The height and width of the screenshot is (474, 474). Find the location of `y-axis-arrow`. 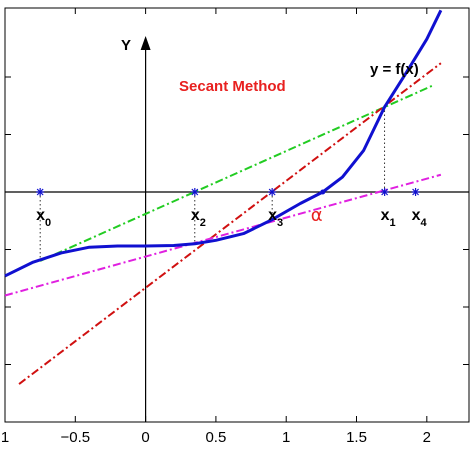

y-axis-arrow is located at coordinates (145, 43).